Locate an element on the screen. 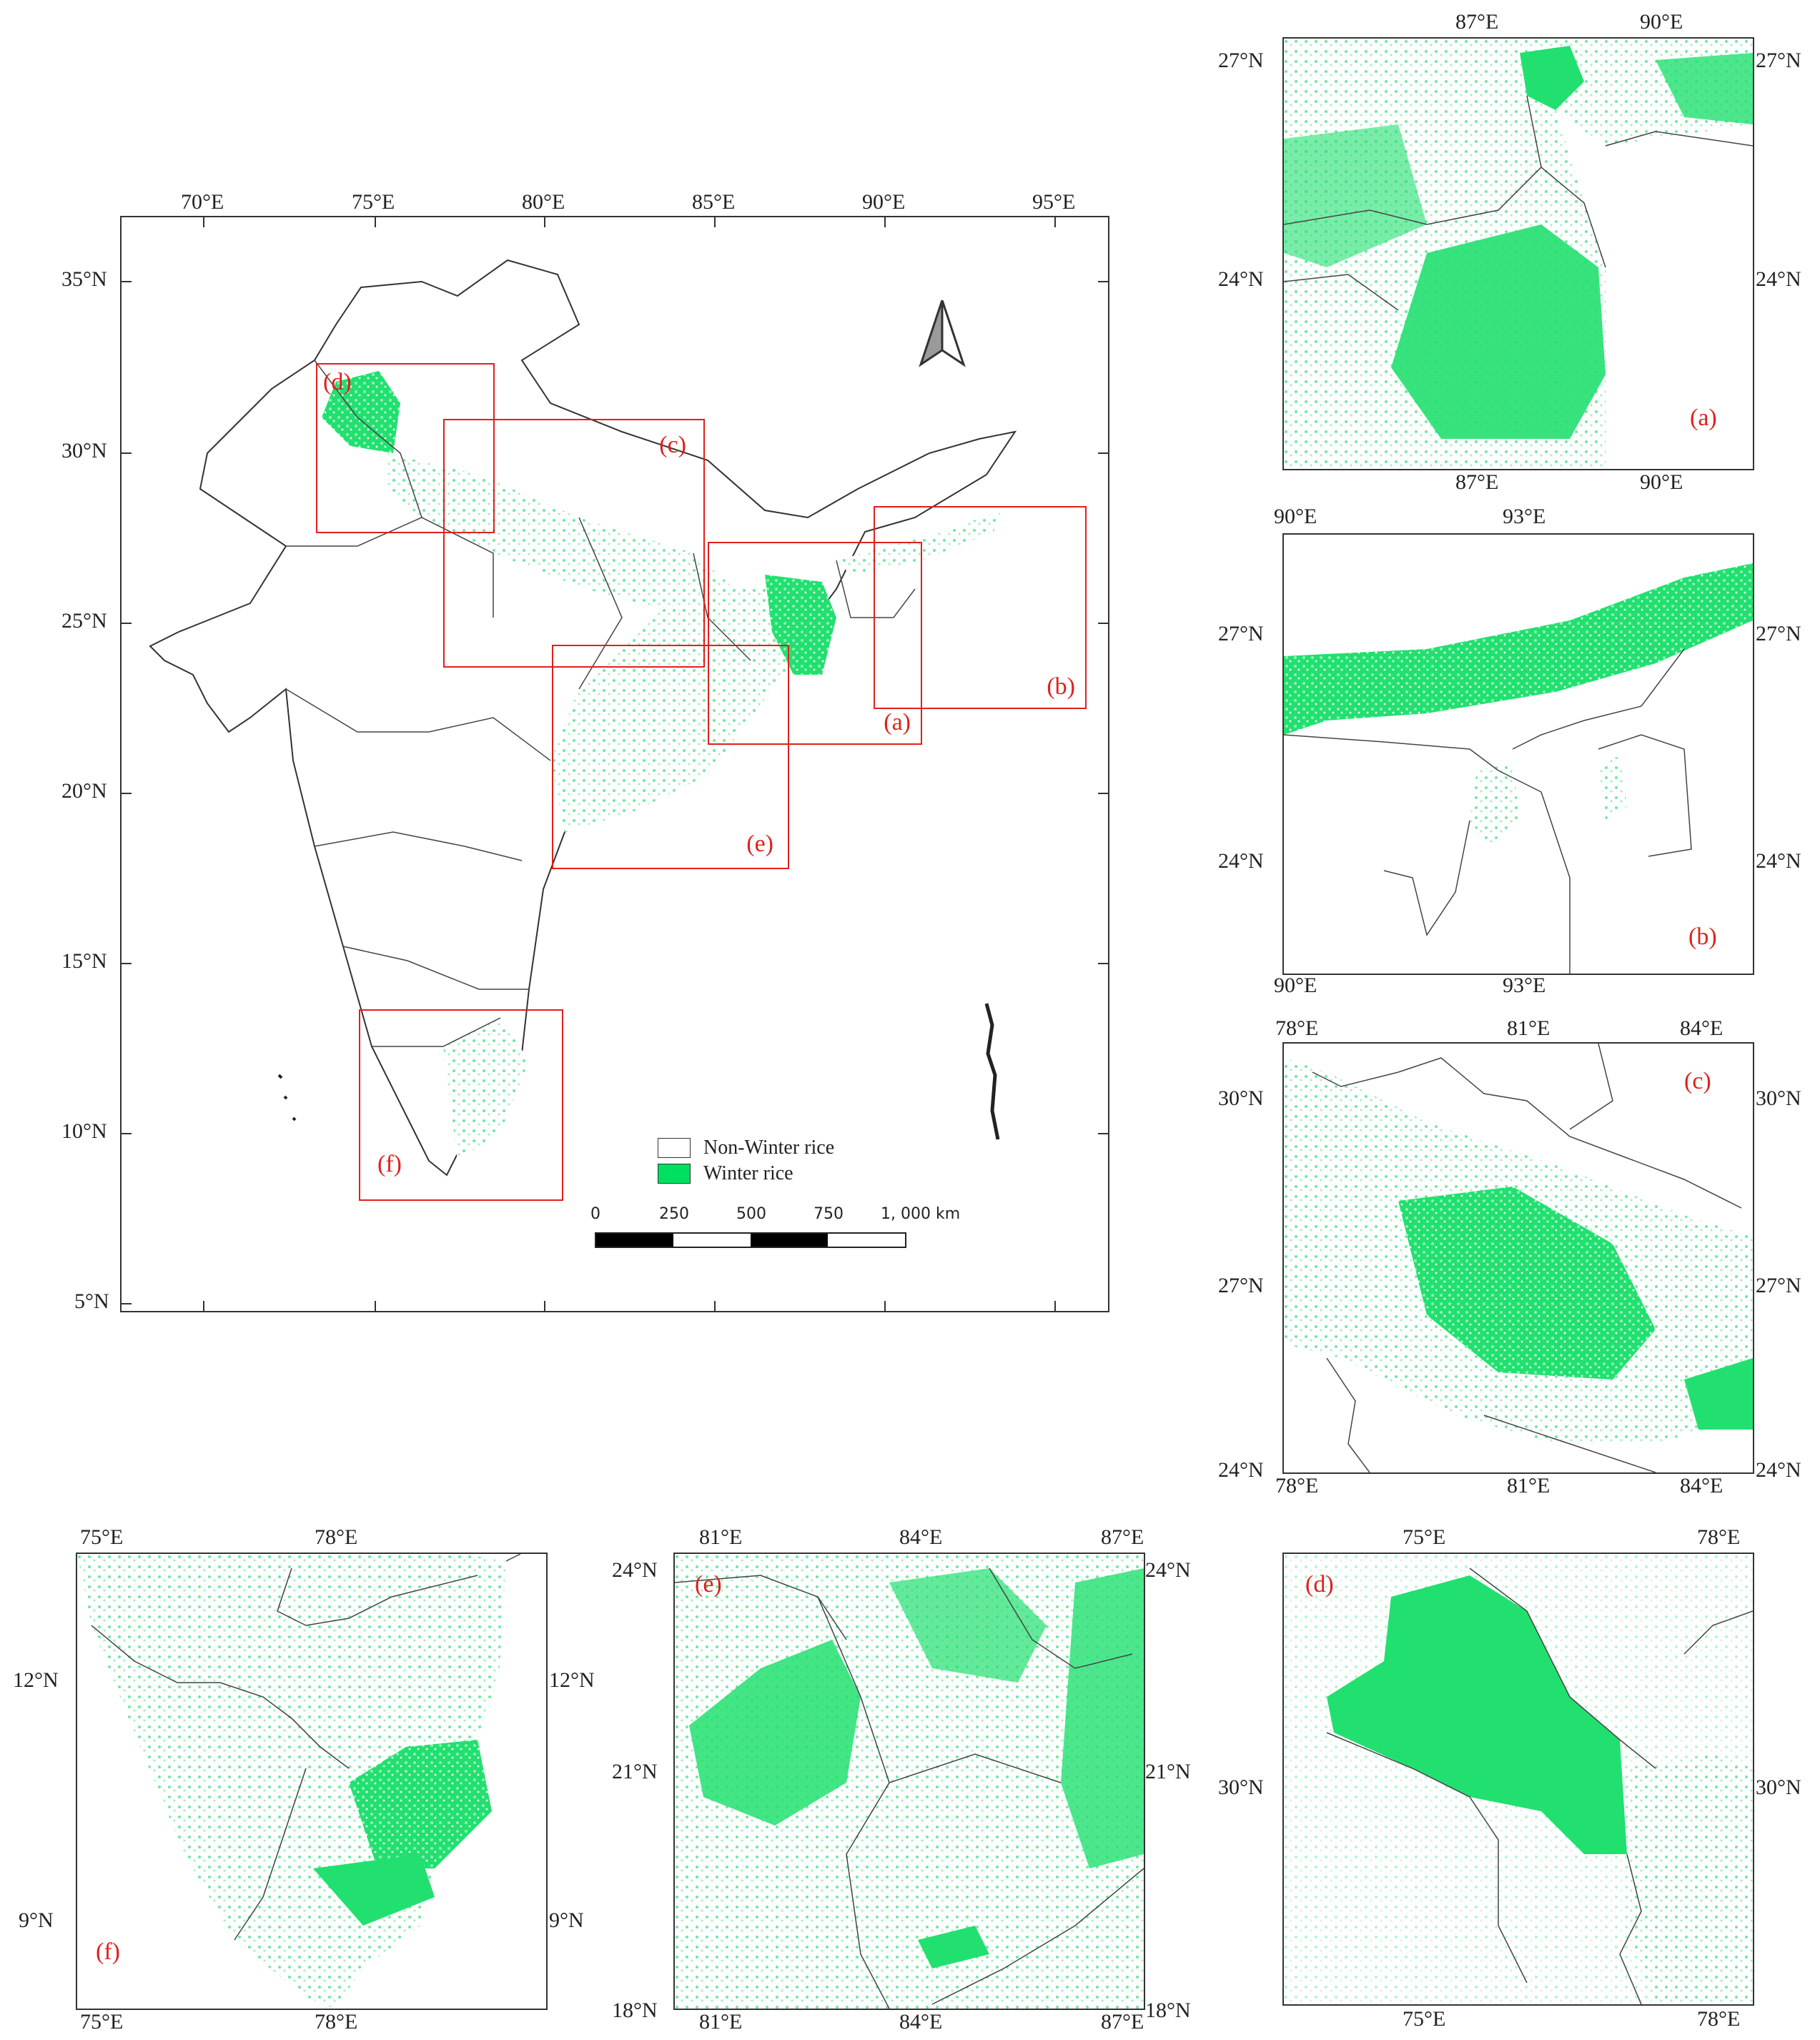  panel-b-frame is located at coordinates (1518, 754).